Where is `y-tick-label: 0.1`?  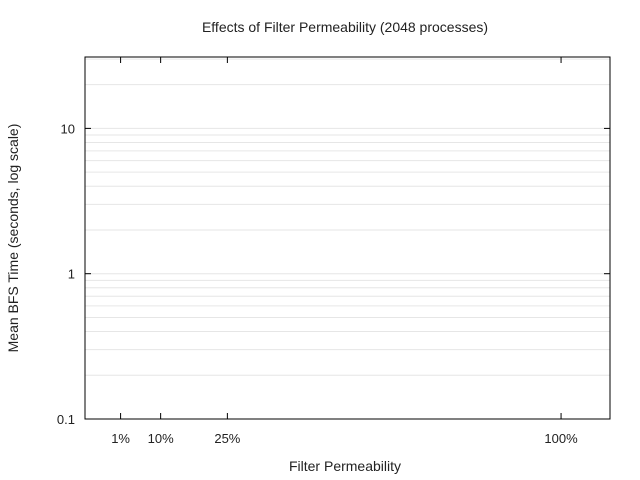
y-tick-label: 0.1 is located at coordinates (66, 419).